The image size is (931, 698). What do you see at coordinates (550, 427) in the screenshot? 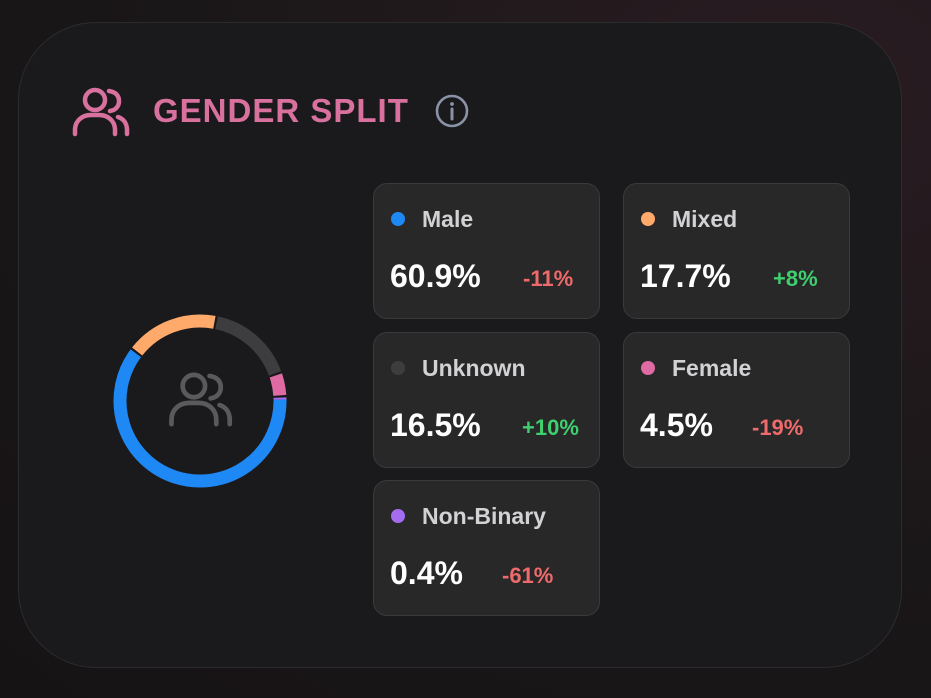
I see `series-change: +10%` at bounding box center [550, 427].